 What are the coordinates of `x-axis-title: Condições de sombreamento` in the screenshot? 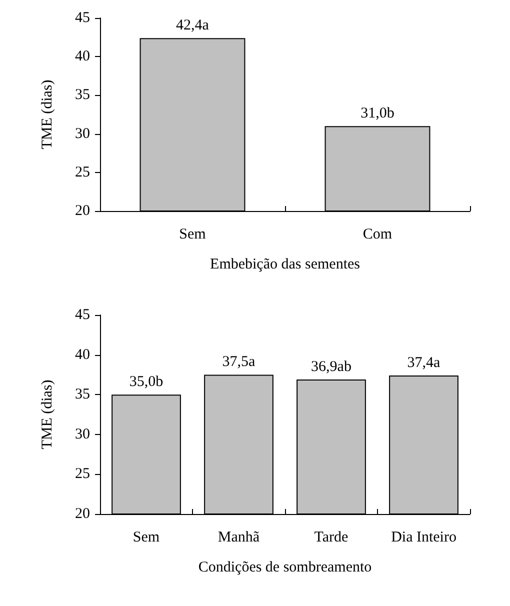 It's located at (285, 568).